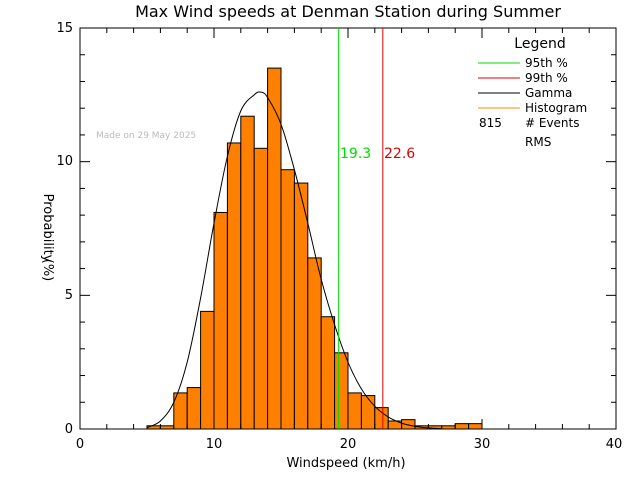  What do you see at coordinates (361, 228) in the screenshot?
I see `percentile-lines` at bounding box center [361, 228].